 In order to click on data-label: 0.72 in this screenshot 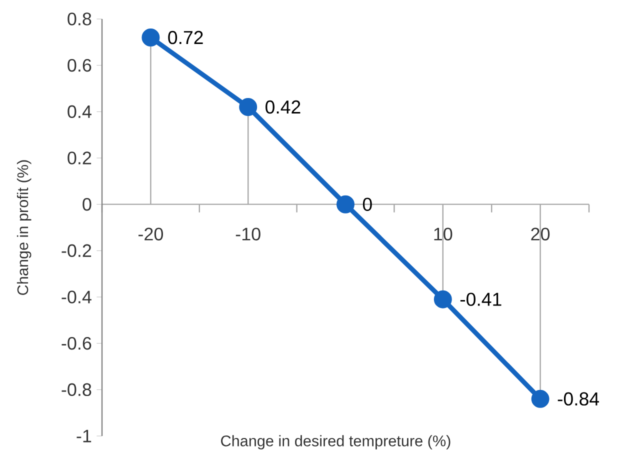, I will do `click(185, 37)`.